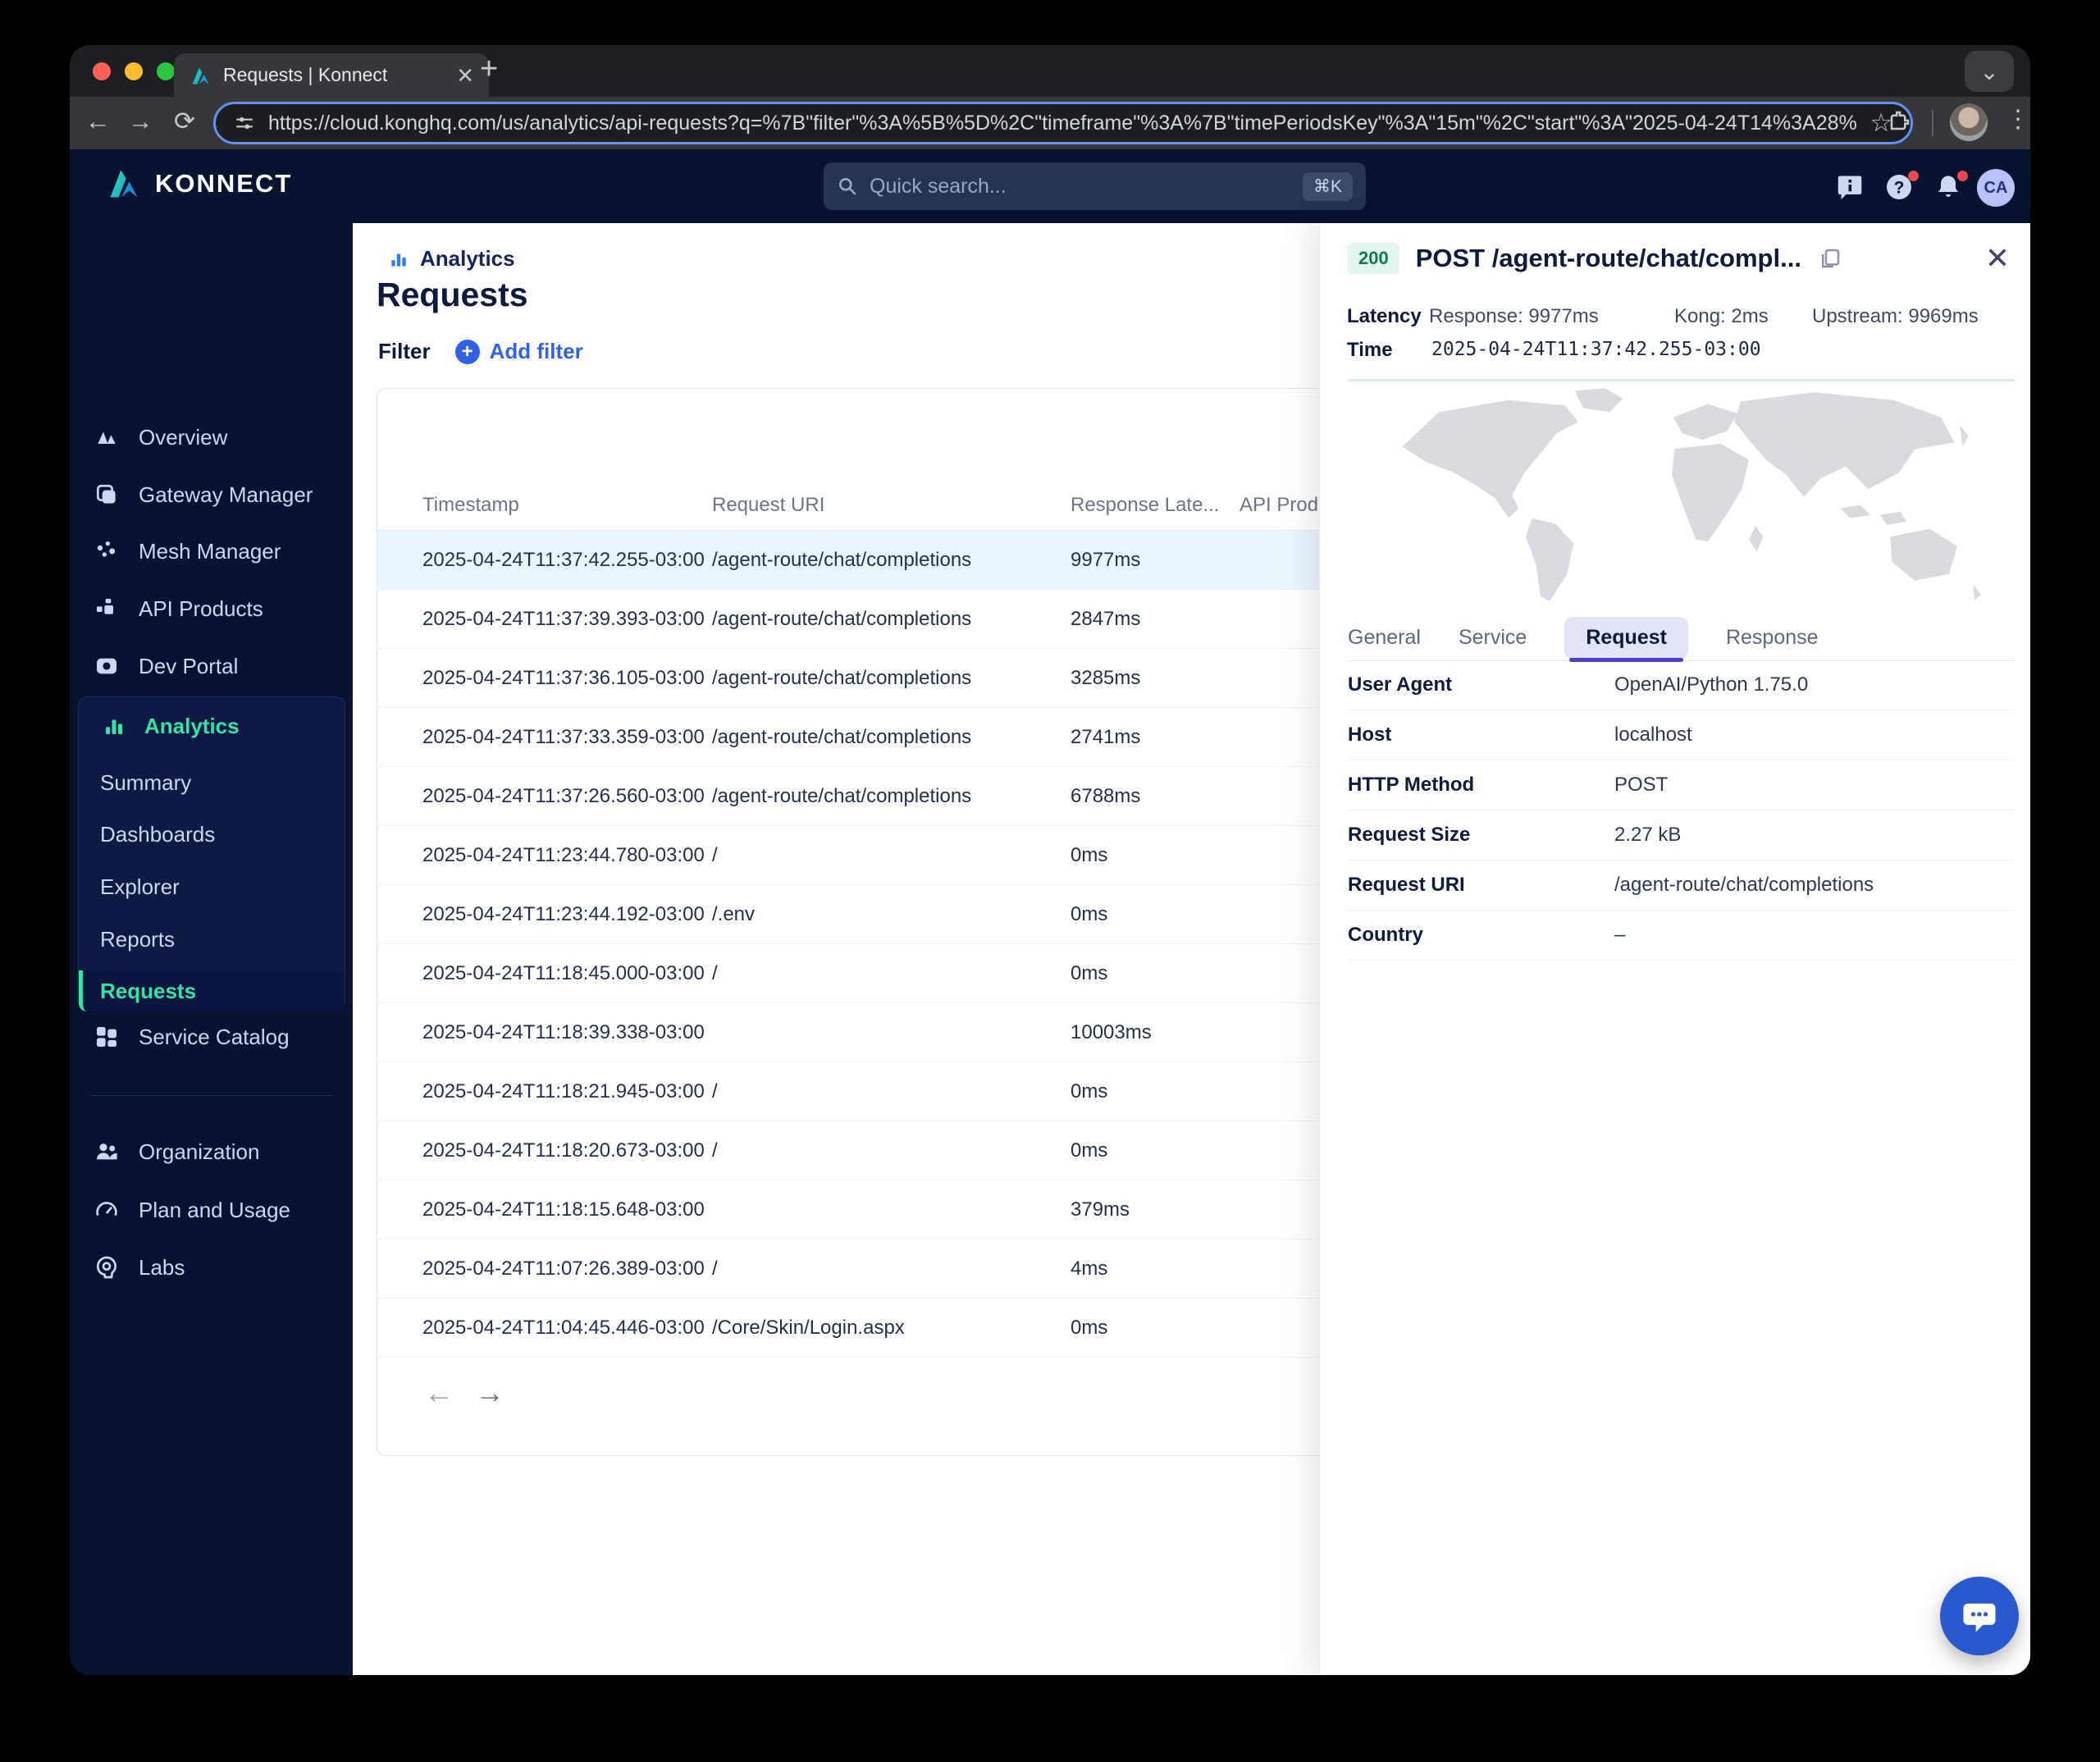  I want to click on sidebar-item-dashboards: Dashboards, so click(158, 834).